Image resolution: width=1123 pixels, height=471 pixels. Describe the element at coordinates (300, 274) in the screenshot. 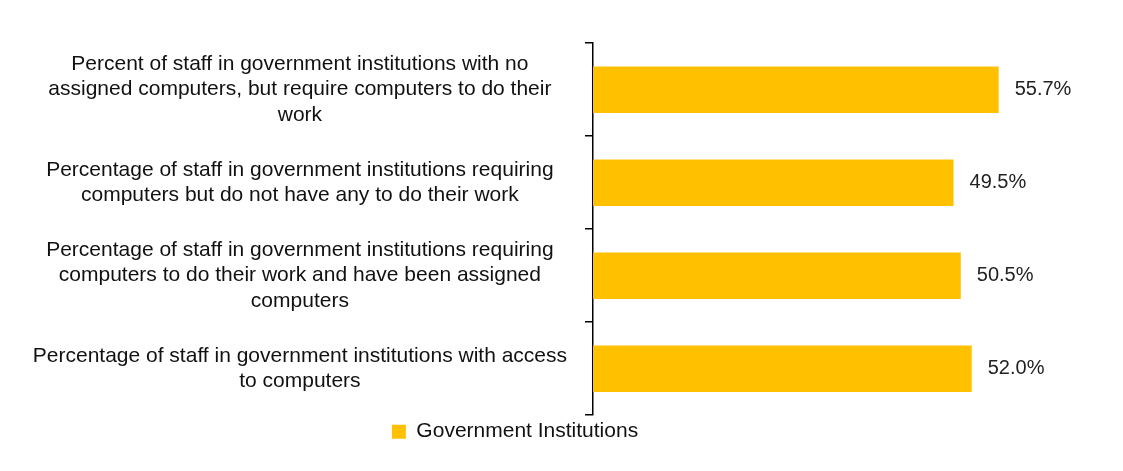

I see `y-tick-label: Percentage of staff in government institutions requiring computers to do their work and have been assigned computers` at that location.